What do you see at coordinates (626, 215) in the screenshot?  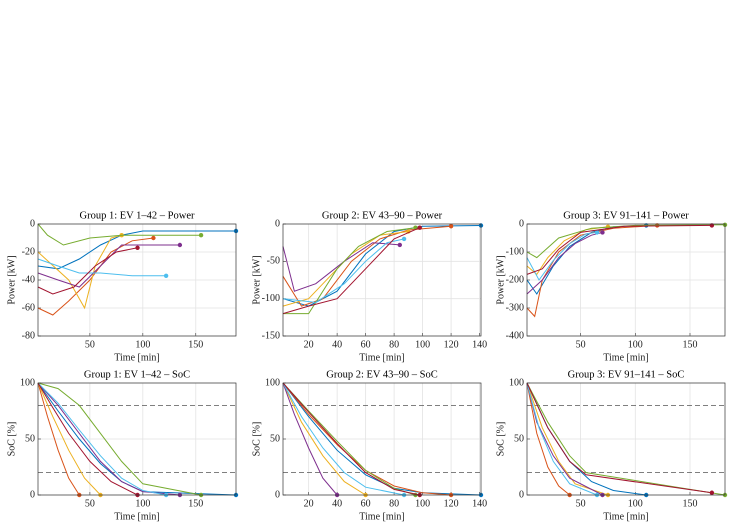 I see `subplot-title: Group 3: EV 91–141 – Power` at bounding box center [626, 215].